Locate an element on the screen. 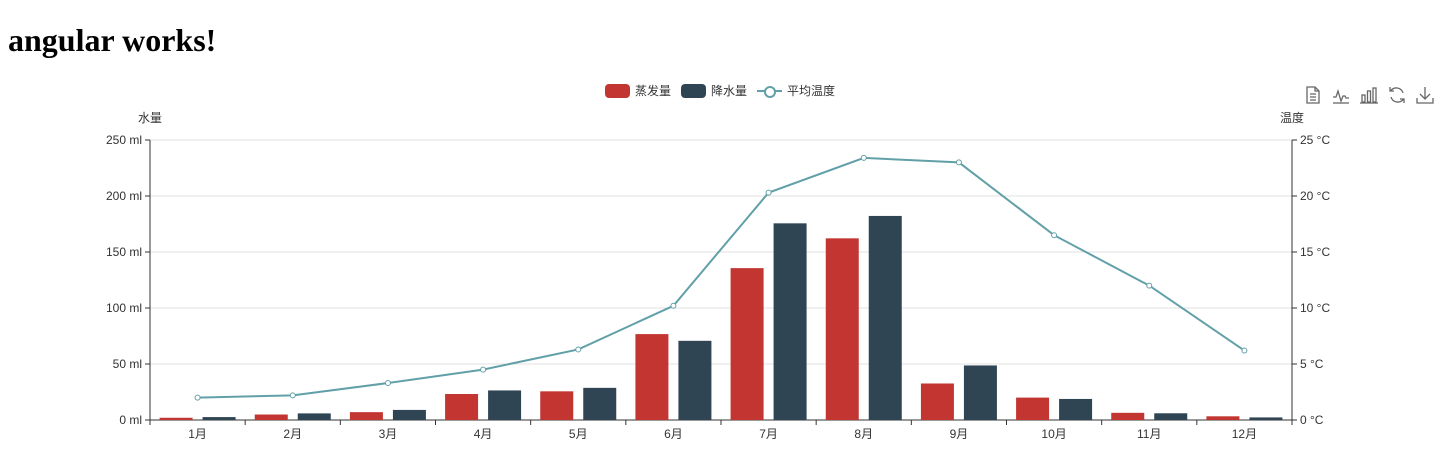 This screenshot has width=1440, height=454. y-left-tick-label: 0 ml is located at coordinates (130, 420).